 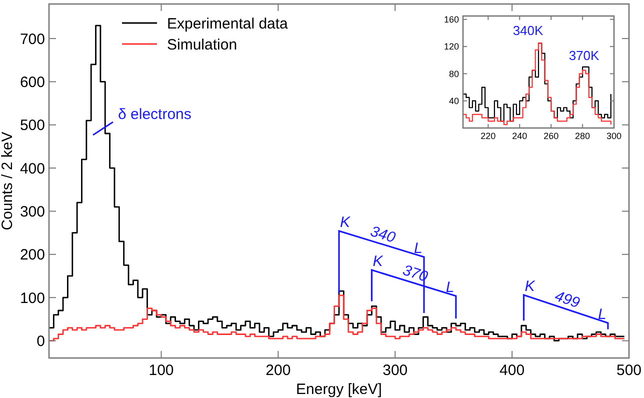 What do you see at coordinates (40, 341) in the screenshot?
I see `y-tick-label: 0` at bounding box center [40, 341].